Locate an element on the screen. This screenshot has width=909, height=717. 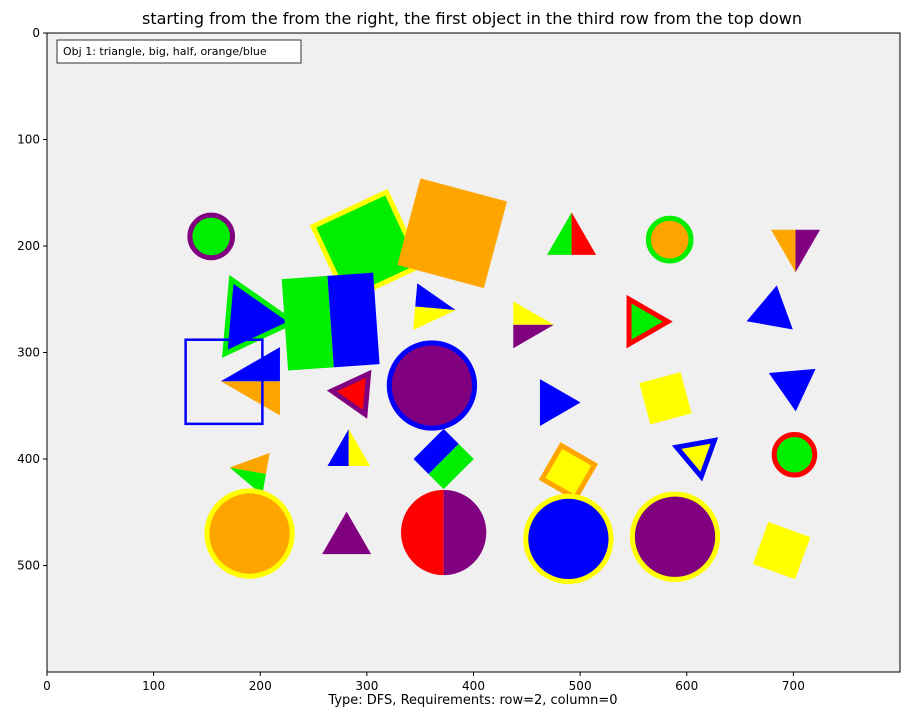
target-highlight-box is located at coordinates (224, 382).